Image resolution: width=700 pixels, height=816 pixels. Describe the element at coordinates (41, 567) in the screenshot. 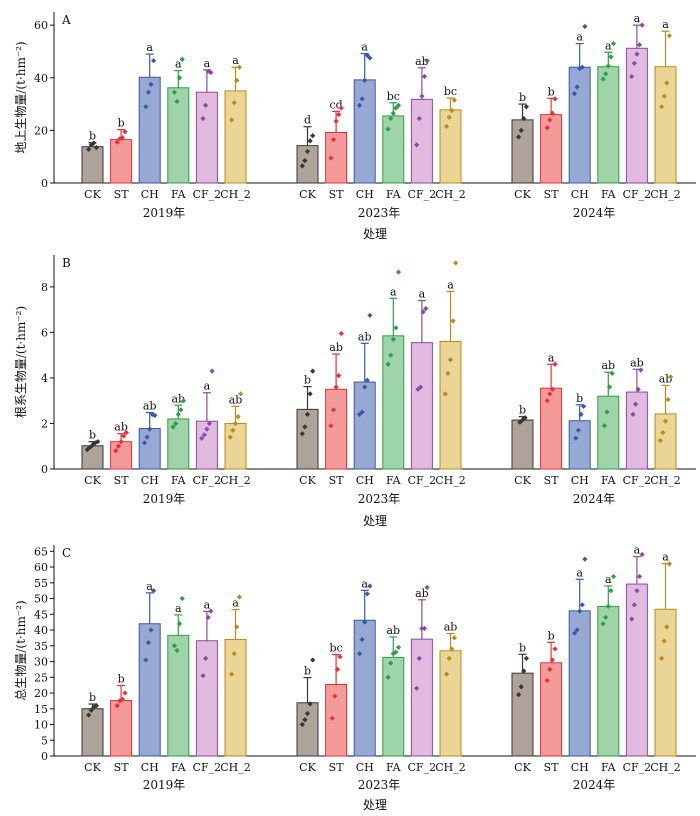

I see `y-tick-label: 60` at that location.